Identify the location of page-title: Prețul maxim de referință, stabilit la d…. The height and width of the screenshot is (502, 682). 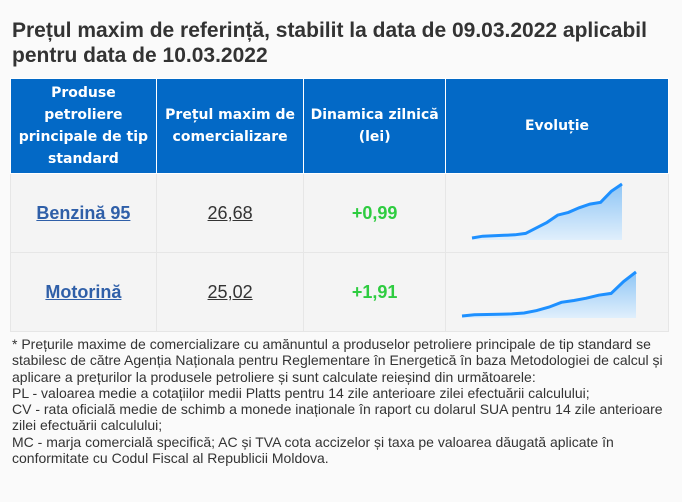
(329, 43).